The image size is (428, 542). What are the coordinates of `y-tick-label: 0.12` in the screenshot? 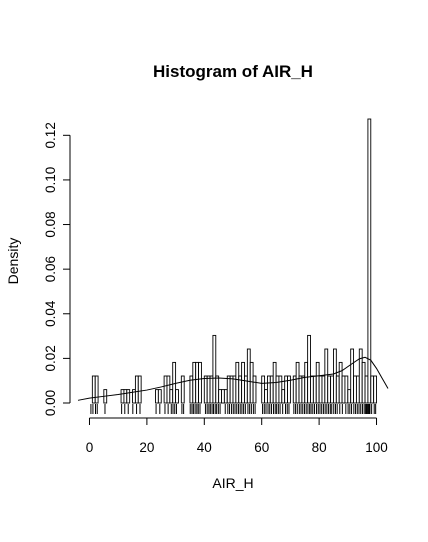 It's located at (50, 135).